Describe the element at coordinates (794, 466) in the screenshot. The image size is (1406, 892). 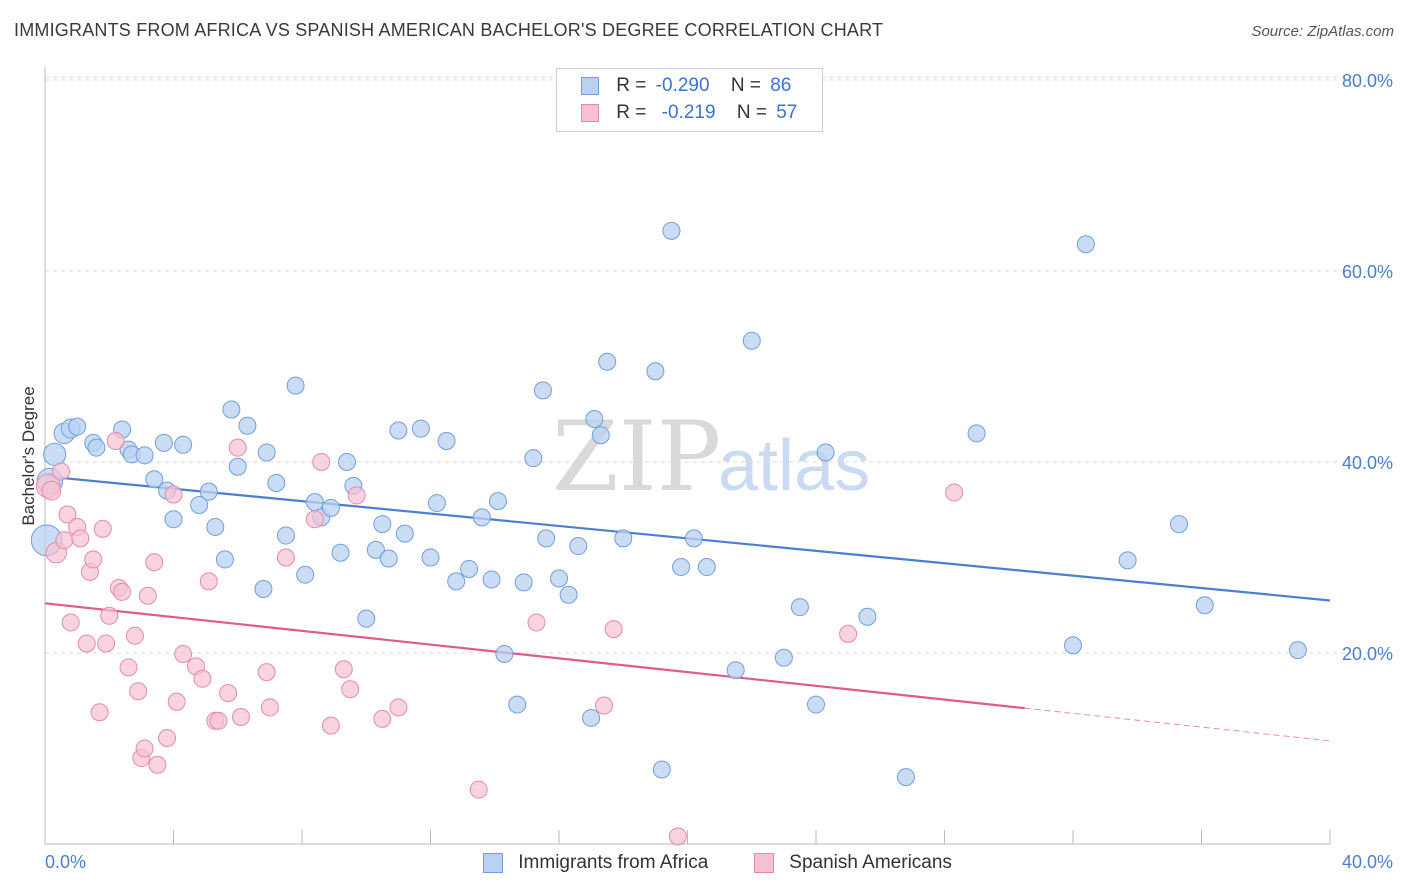
I see `watermark-atlas: atlas` at that location.